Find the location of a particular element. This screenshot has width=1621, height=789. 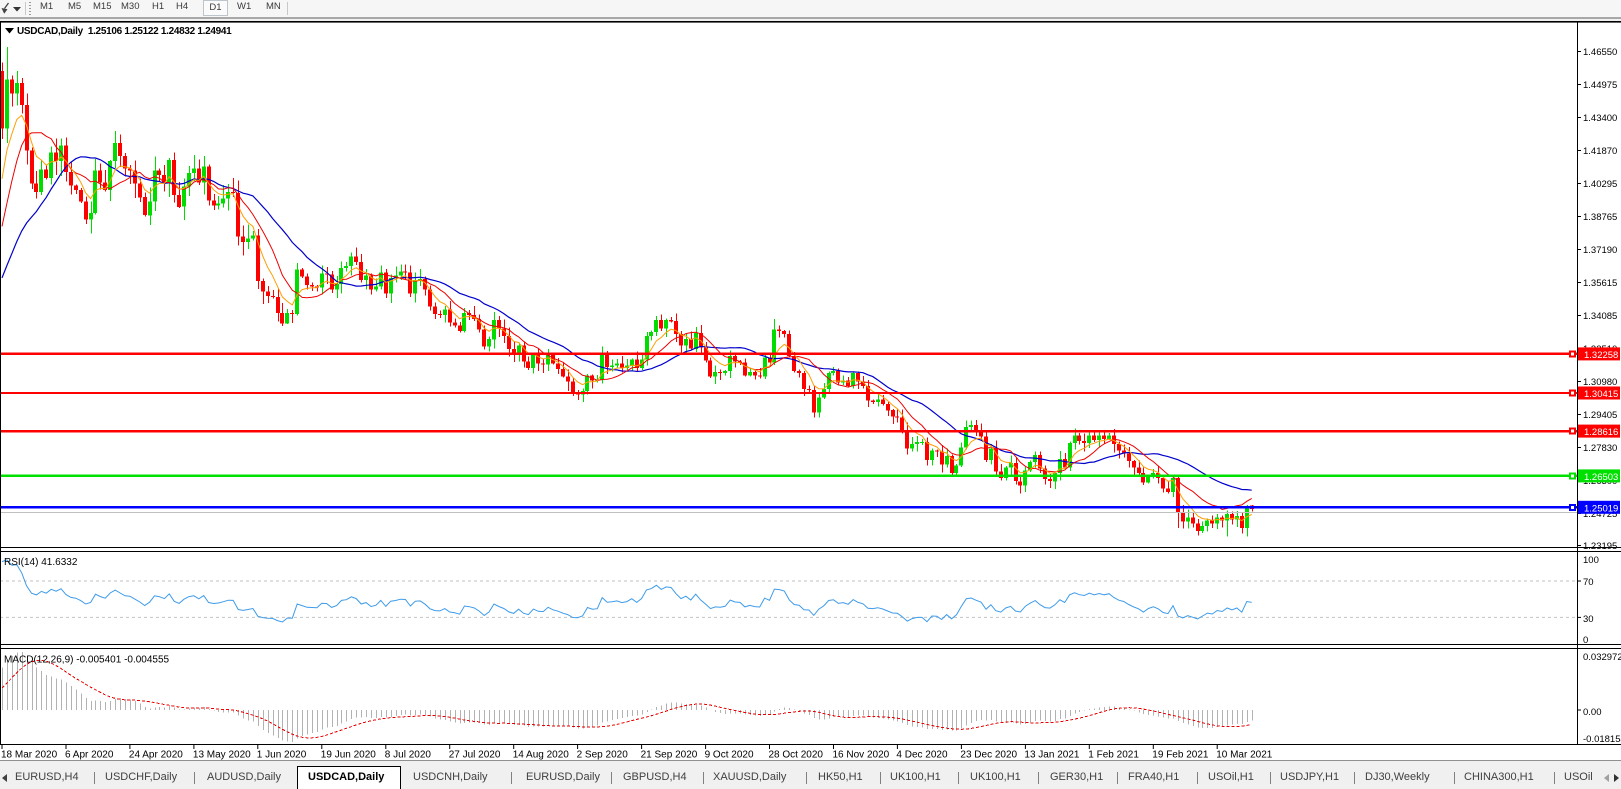

svg-text: 0 is located at coordinates (1585, 640).